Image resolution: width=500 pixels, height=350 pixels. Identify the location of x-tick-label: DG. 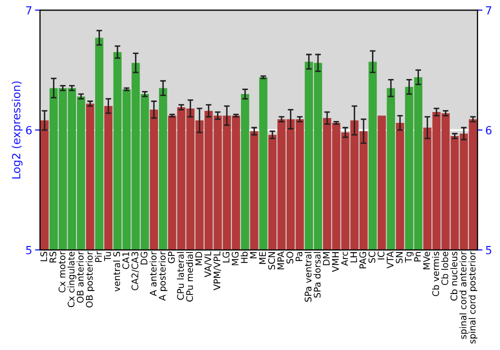
(144, 258).